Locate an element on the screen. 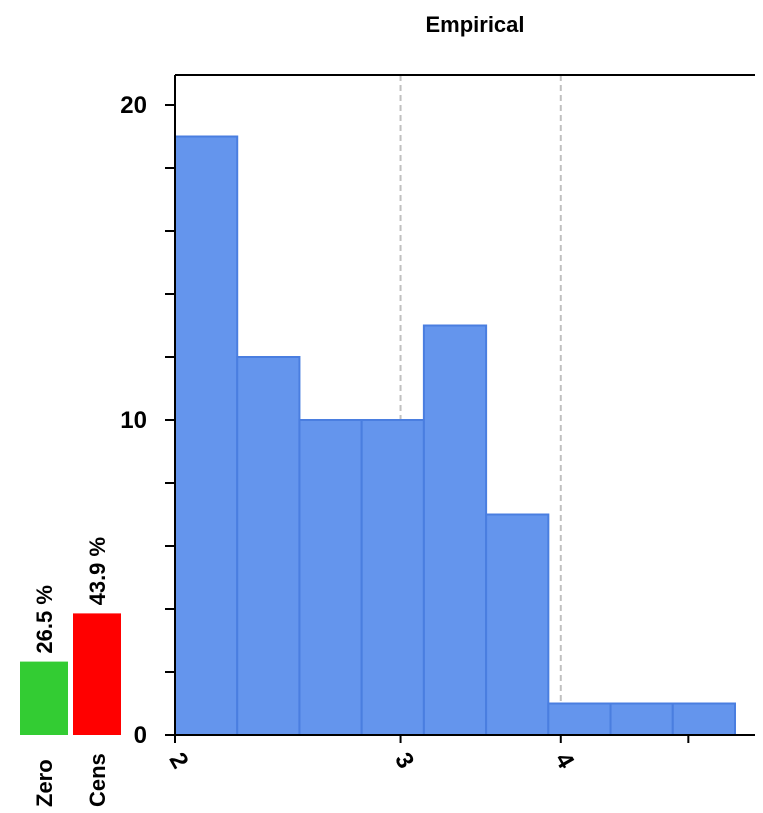 This screenshot has width=763, height=813. y-tick-label: 0 is located at coordinates (140, 735).